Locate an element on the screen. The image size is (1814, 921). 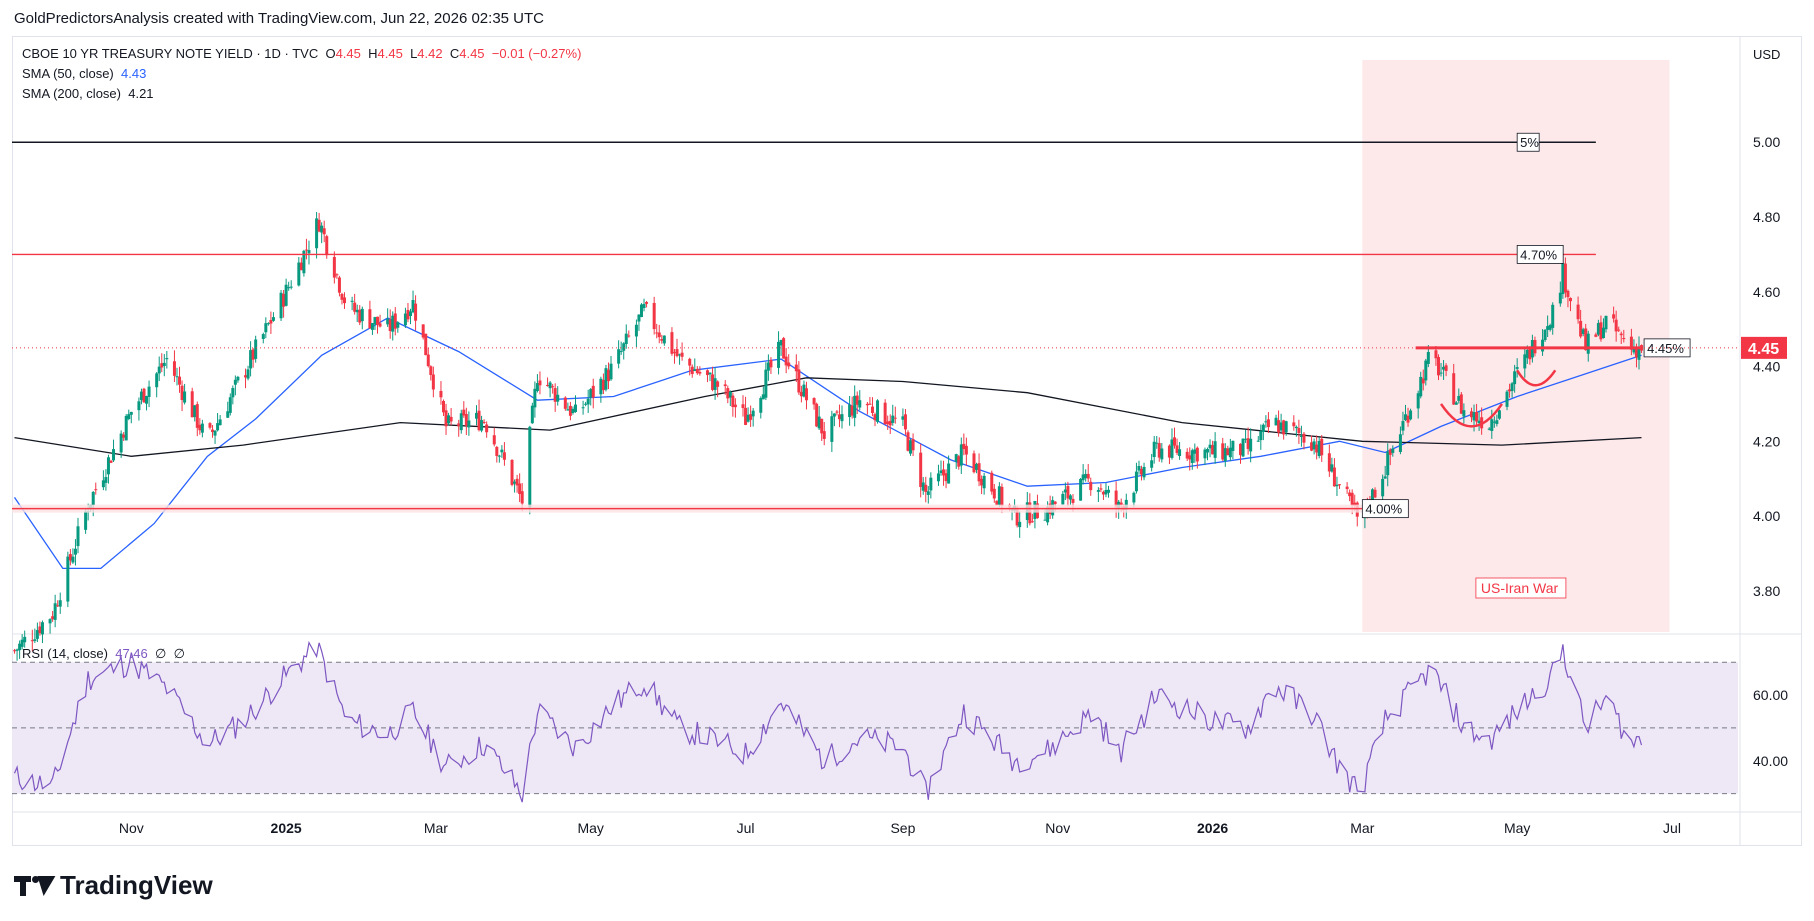
price-tick-label: 4.80 is located at coordinates (1766, 217).